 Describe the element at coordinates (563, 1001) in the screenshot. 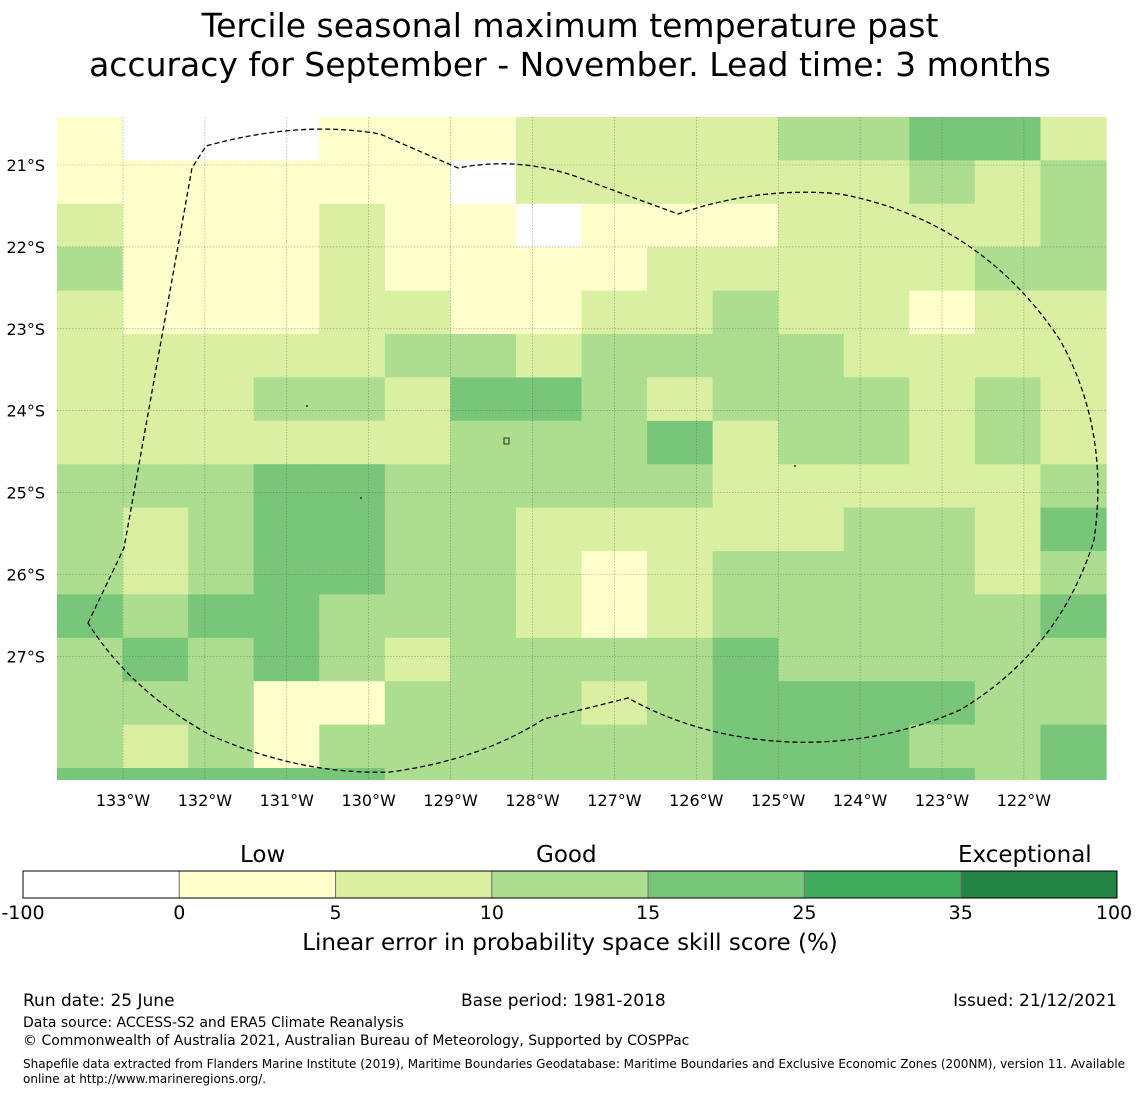

I see `base-period: Base period: 1981-2018` at that location.